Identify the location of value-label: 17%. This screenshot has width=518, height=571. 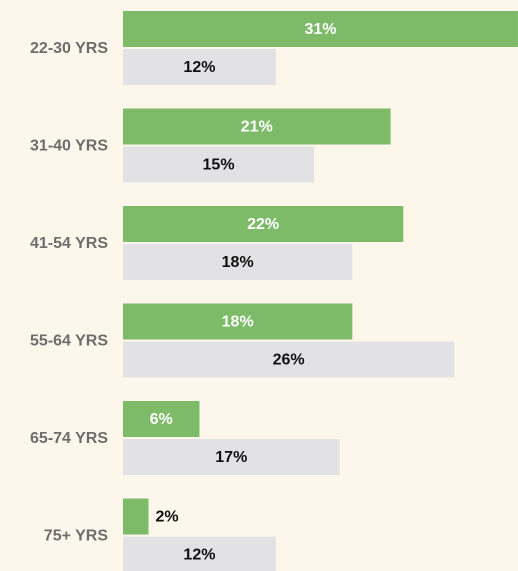
(231, 457).